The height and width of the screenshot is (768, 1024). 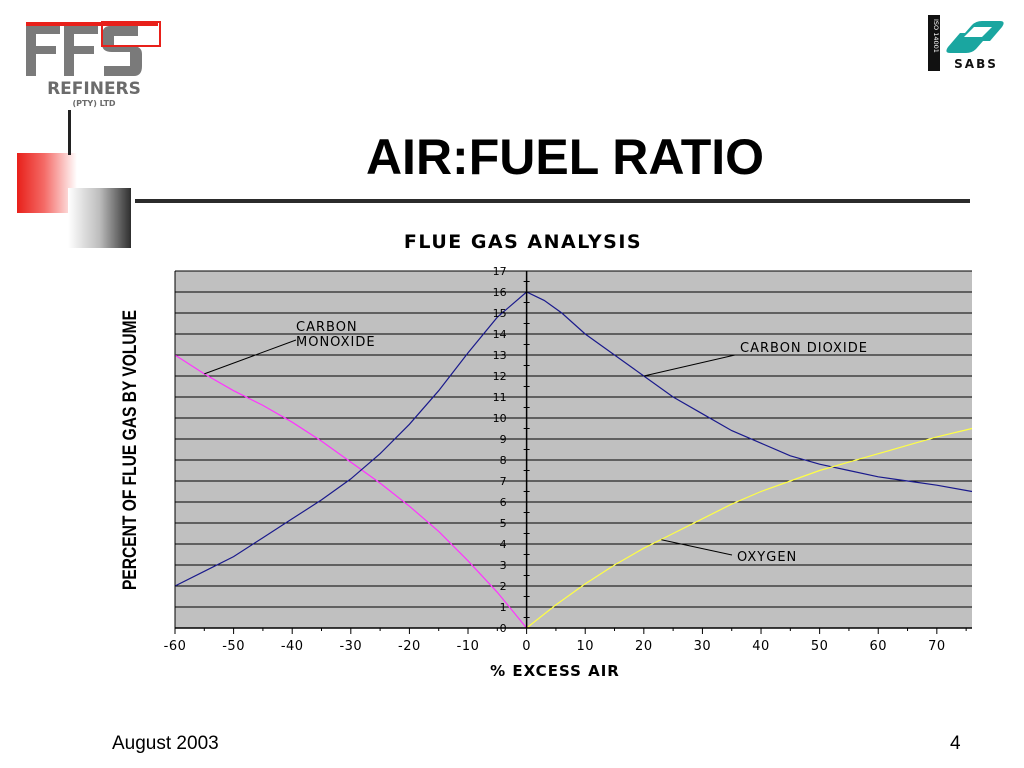 I want to click on ffs-refiners-logo: REFINERS (PTY) LTD, so click(x=94, y=64).